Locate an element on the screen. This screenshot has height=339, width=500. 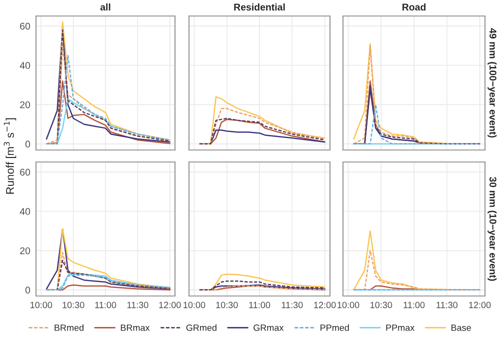
chart-title: Road is located at coordinates (414, 7).